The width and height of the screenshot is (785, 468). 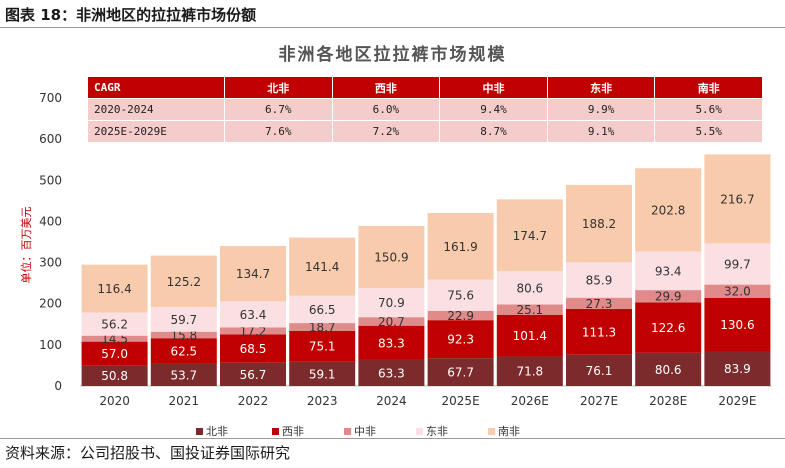 I want to click on data-label: 141.4, so click(x=322, y=267).